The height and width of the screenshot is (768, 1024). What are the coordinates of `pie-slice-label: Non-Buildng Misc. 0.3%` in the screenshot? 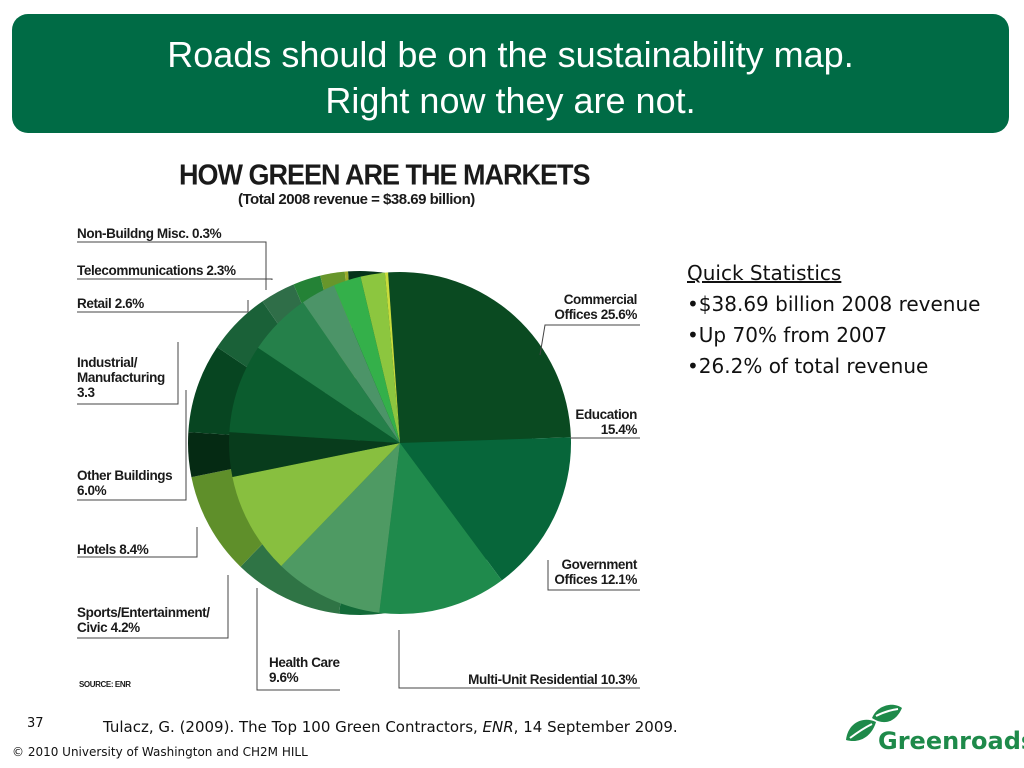 It's located at (149, 233).